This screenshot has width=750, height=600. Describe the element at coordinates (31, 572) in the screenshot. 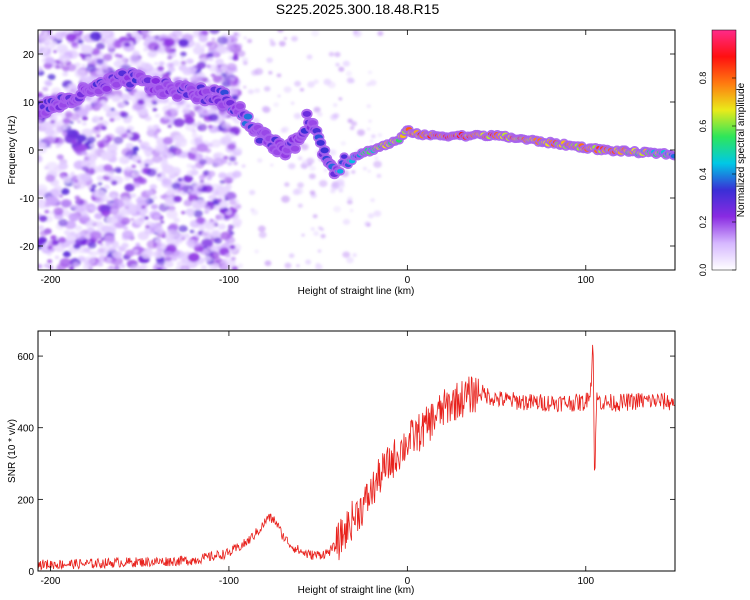

I see `snr-y-tick-label: 0` at that location.